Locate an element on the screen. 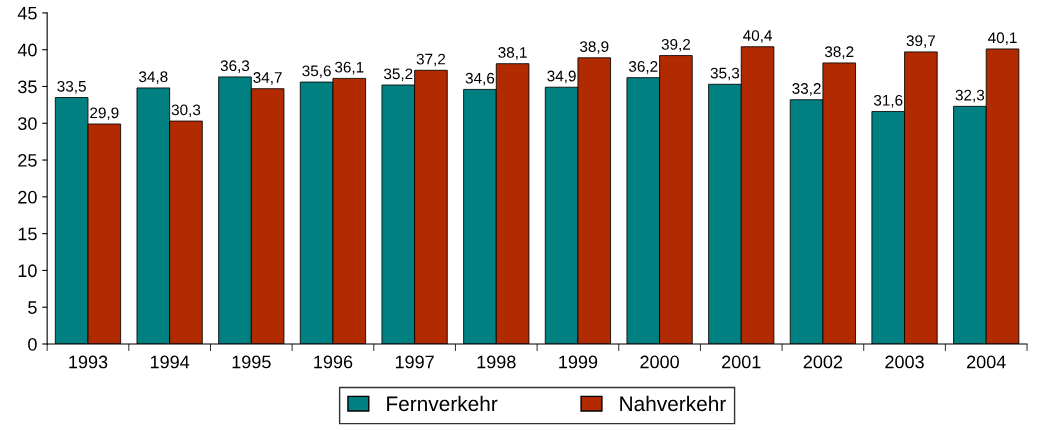 The width and height of the screenshot is (1048, 430). y-tick-label: 15 is located at coordinates (27, 234).